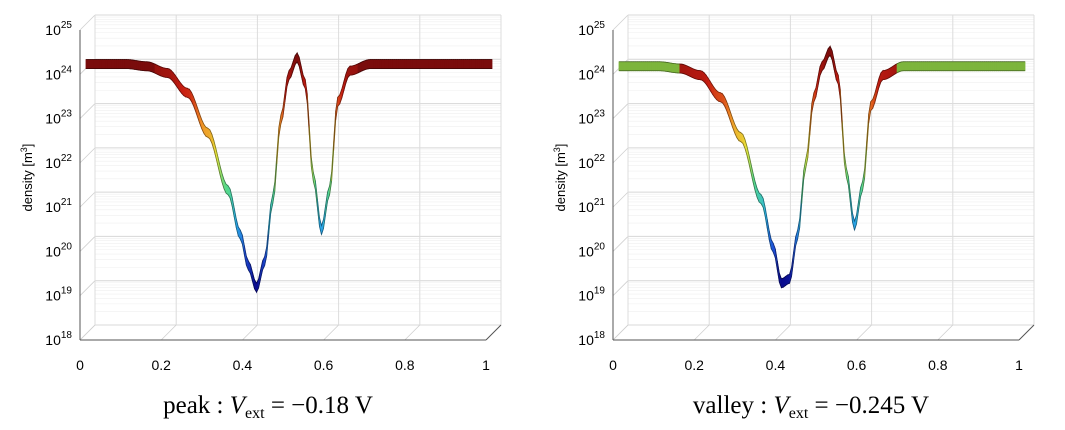 The width and height of the screenshot is (1065, 430). Describe the element at coordinates (872, 405) in the screenshot. I see `caption-valley-rest: = −0.245 V` at that location.